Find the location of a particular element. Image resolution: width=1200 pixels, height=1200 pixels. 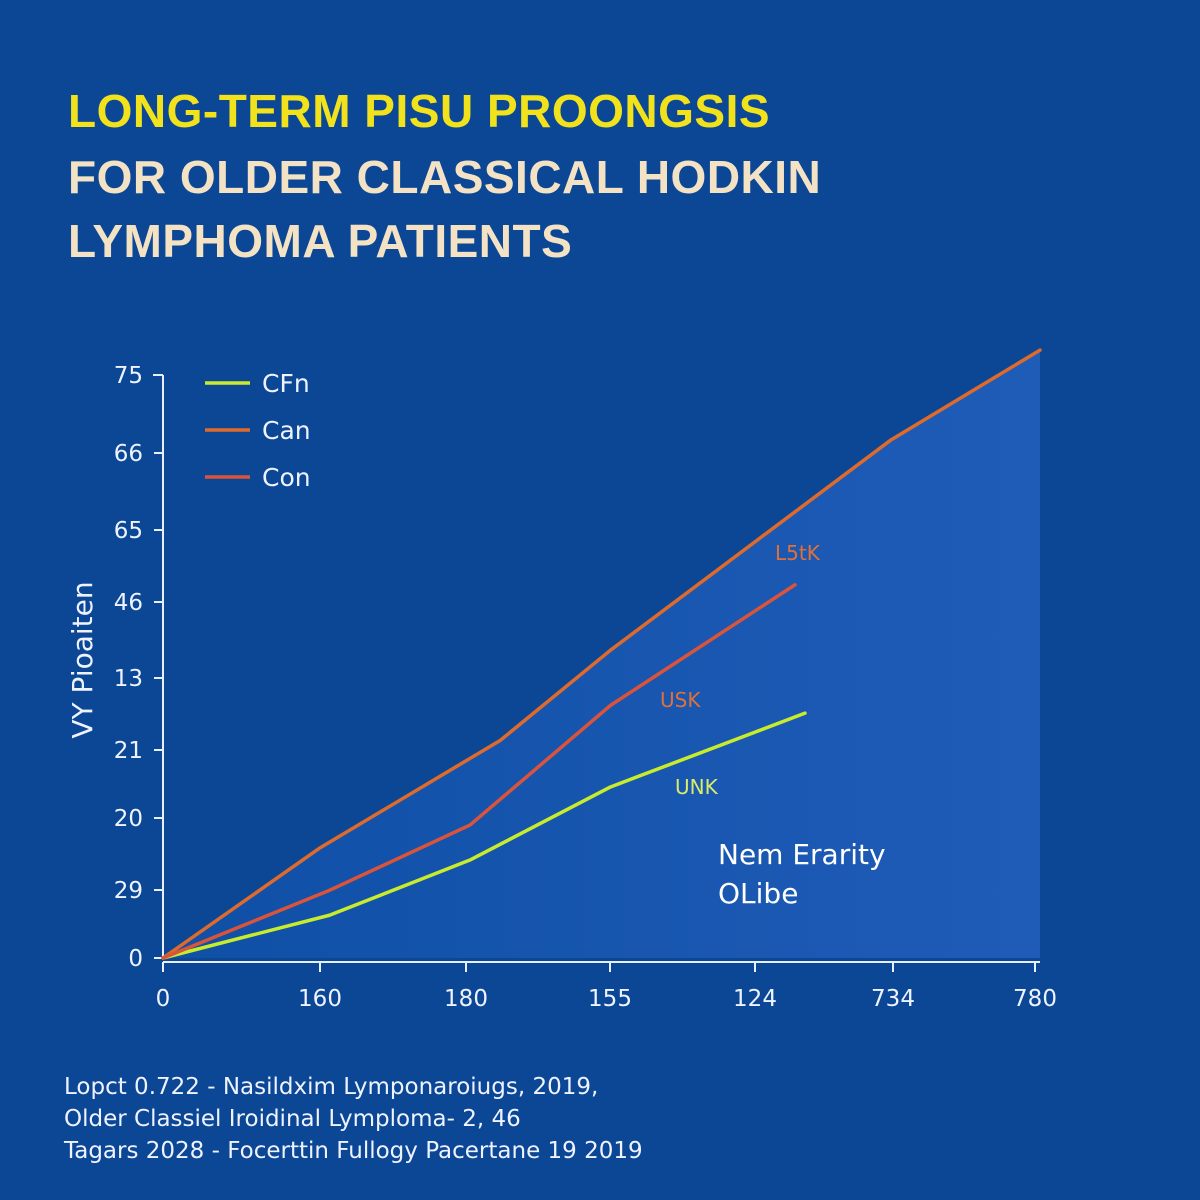

y-tick-label: 13 is located at coordinates (128, 679).